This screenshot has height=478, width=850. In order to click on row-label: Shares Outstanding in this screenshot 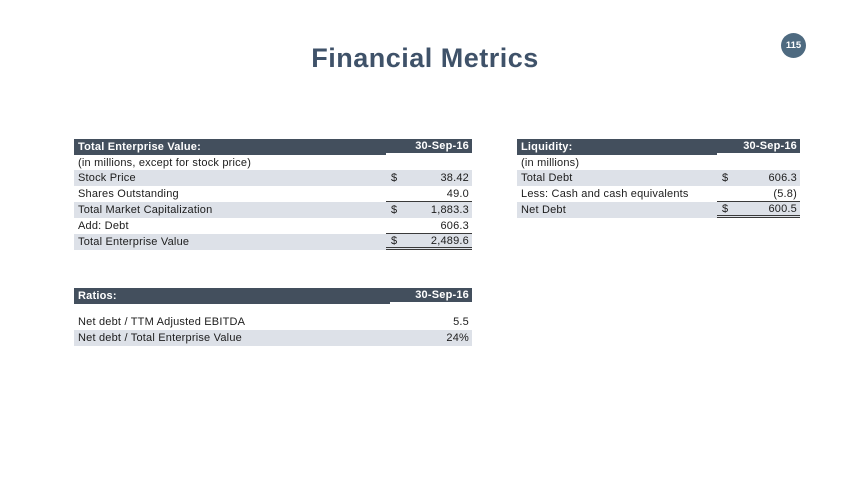, I will do `click(128, 194)`.